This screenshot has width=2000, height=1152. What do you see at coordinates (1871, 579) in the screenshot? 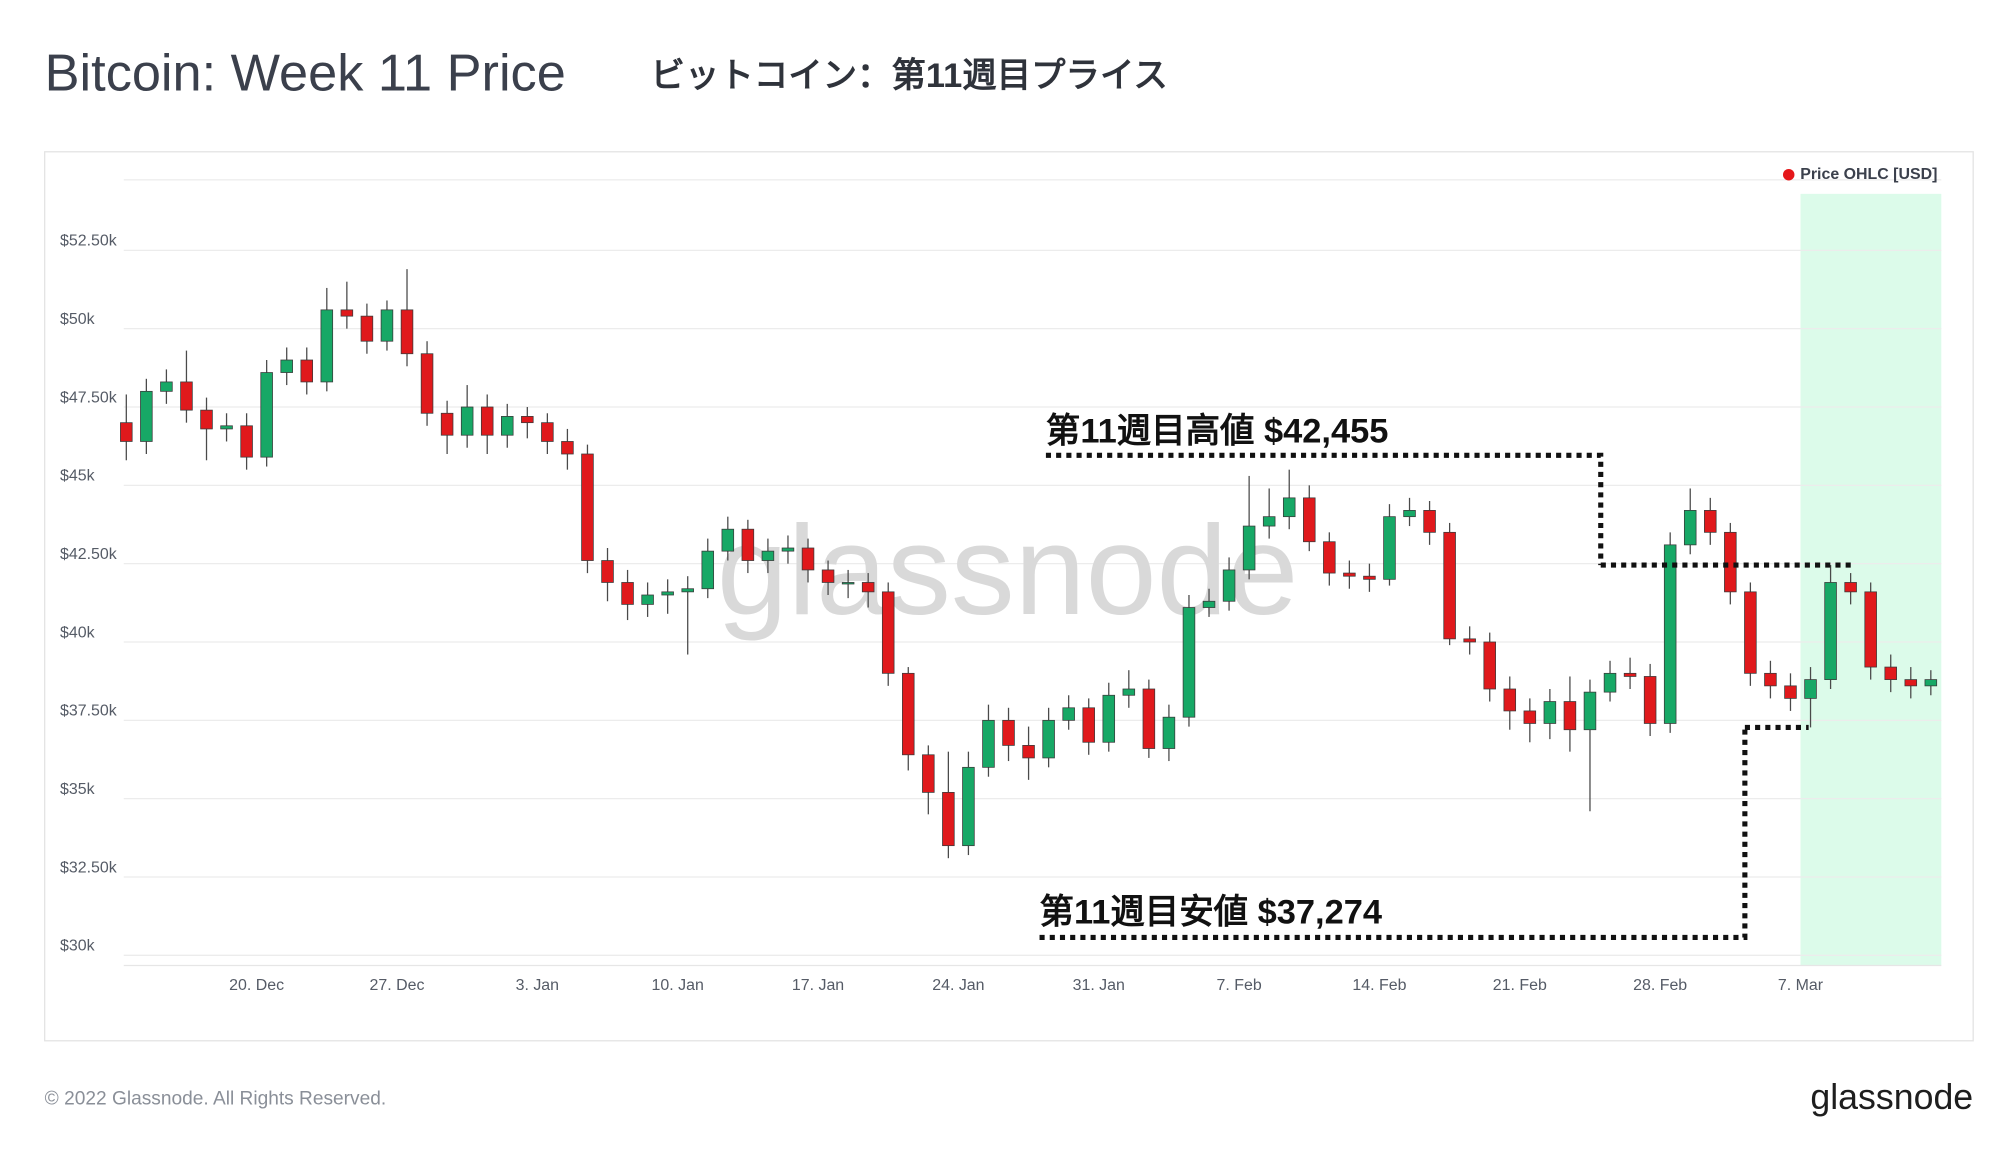
I see `highlight-region` at bounding box center [1871, 579].